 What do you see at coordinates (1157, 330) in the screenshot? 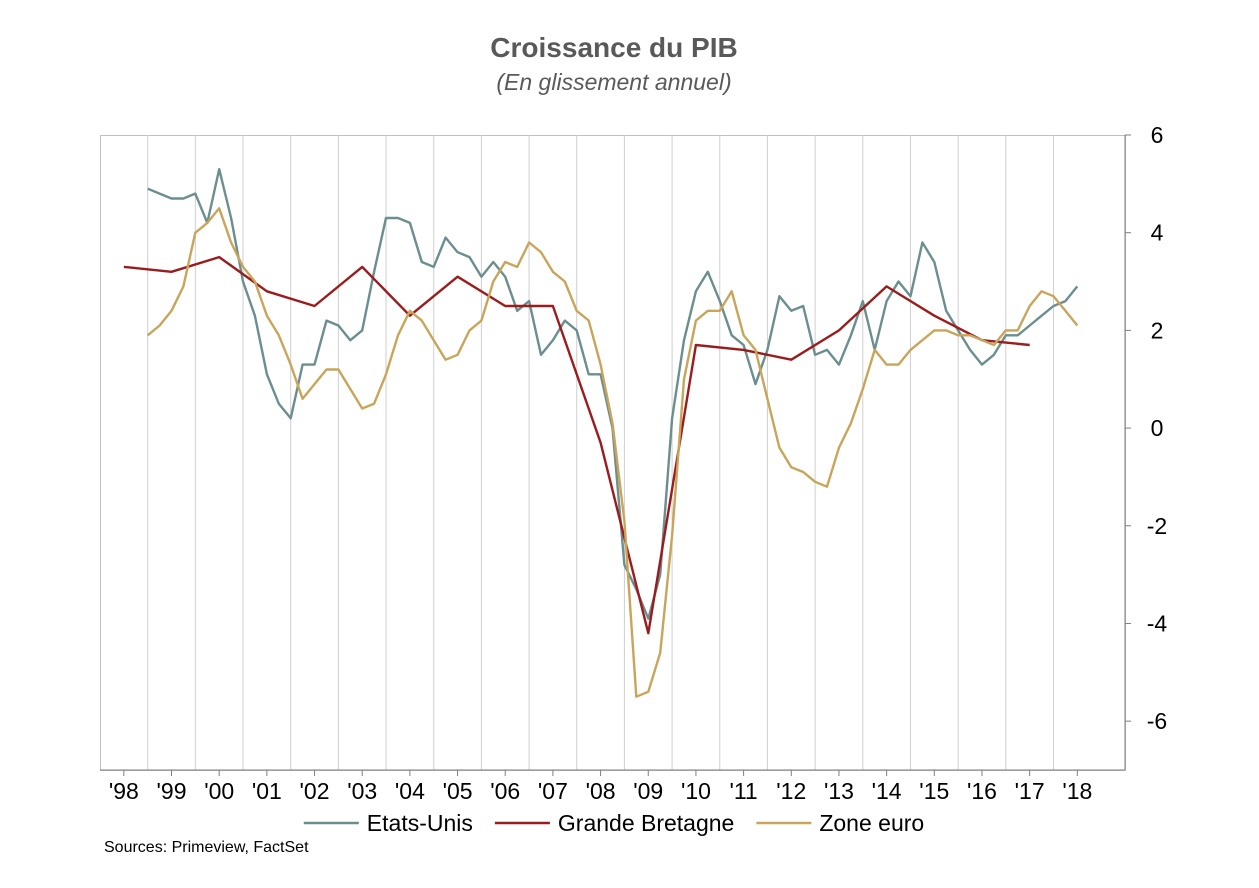
I see `y-tick-label: 2` at bounding box center [1157, 330].